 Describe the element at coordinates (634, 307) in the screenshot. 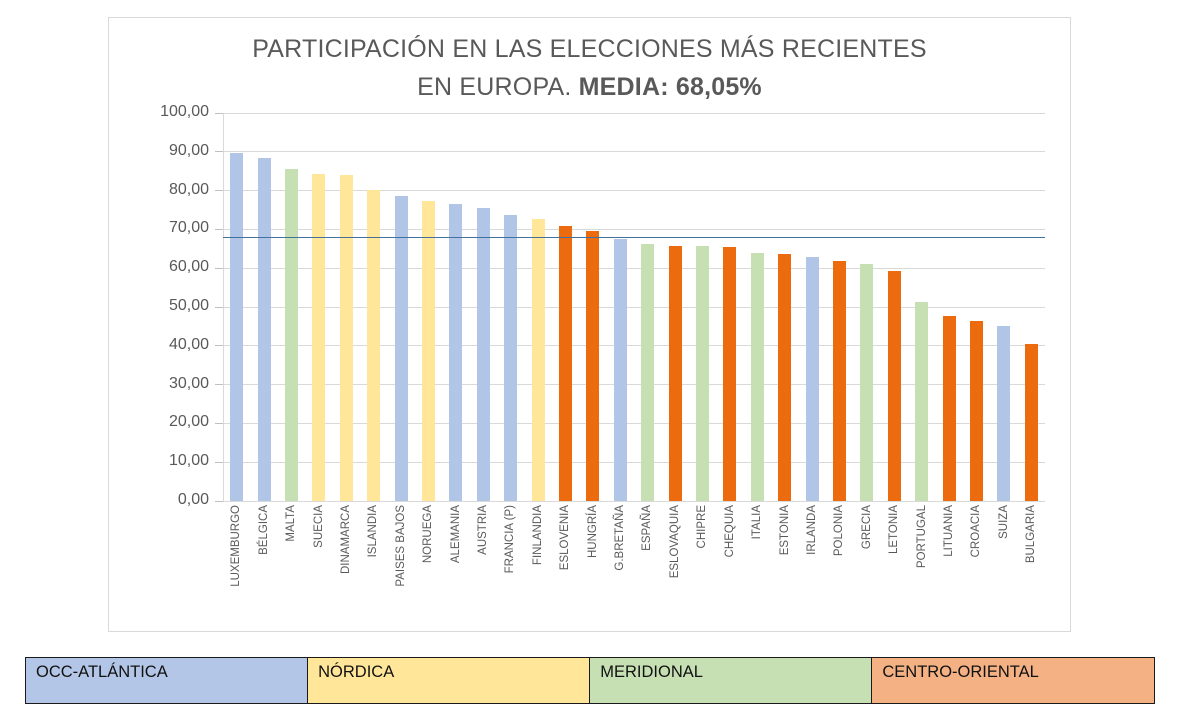

I see `gridline-50,00` at that location.